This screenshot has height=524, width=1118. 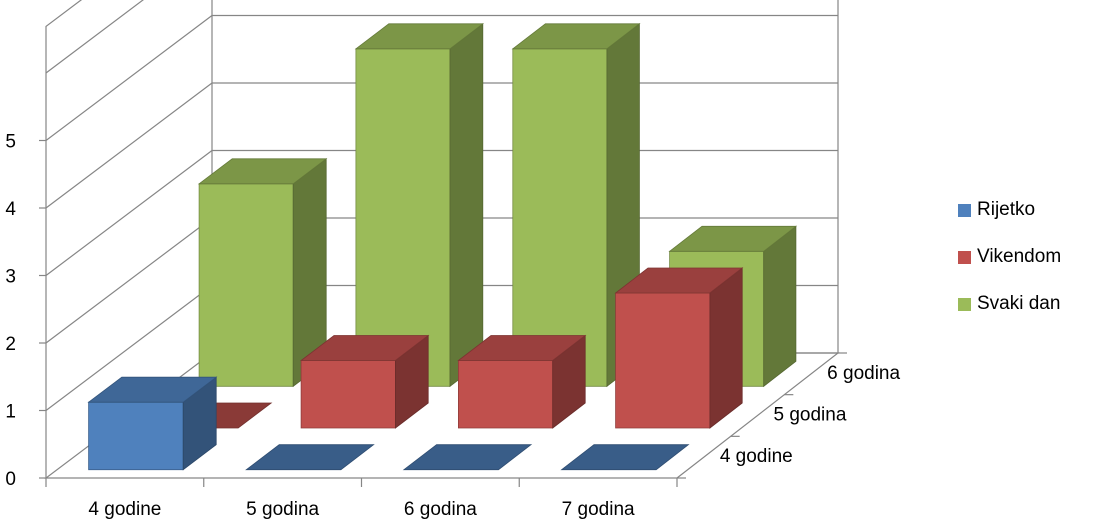 What do you see at coordinates (10, 344) in the screenshot?
I see `y-tick-label: 2` at bounding box center [10, 344].